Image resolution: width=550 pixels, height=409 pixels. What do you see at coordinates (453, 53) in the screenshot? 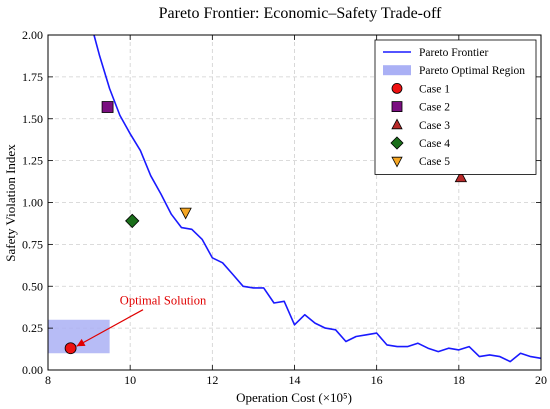
I see `legend-entry-label: Pareto Frontier` at bounding box center [453, 53].